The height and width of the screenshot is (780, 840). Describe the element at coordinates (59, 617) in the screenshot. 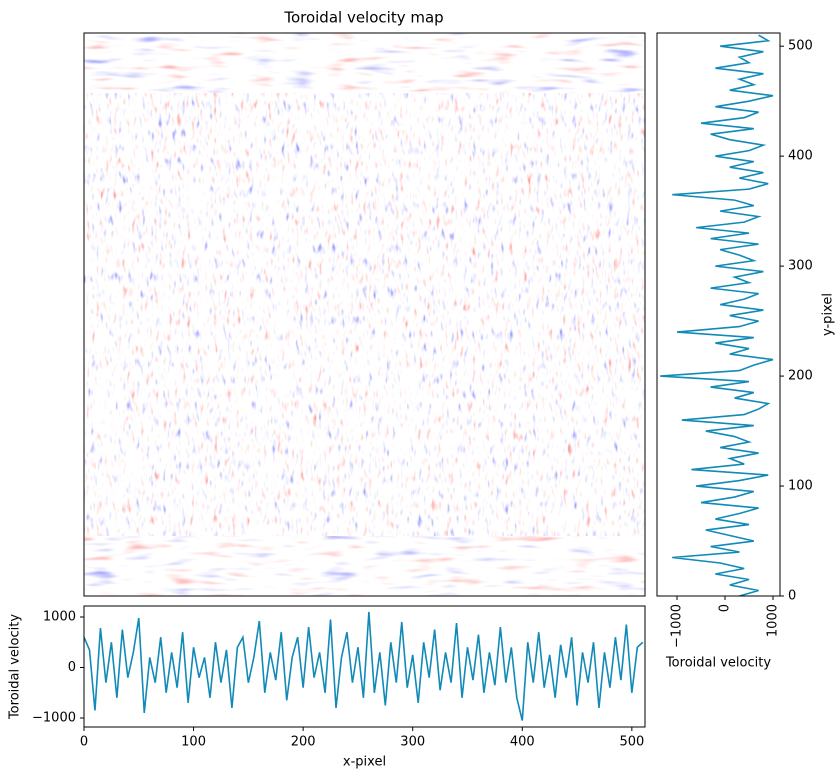

I see `y-tick-label: 1000` at that location.